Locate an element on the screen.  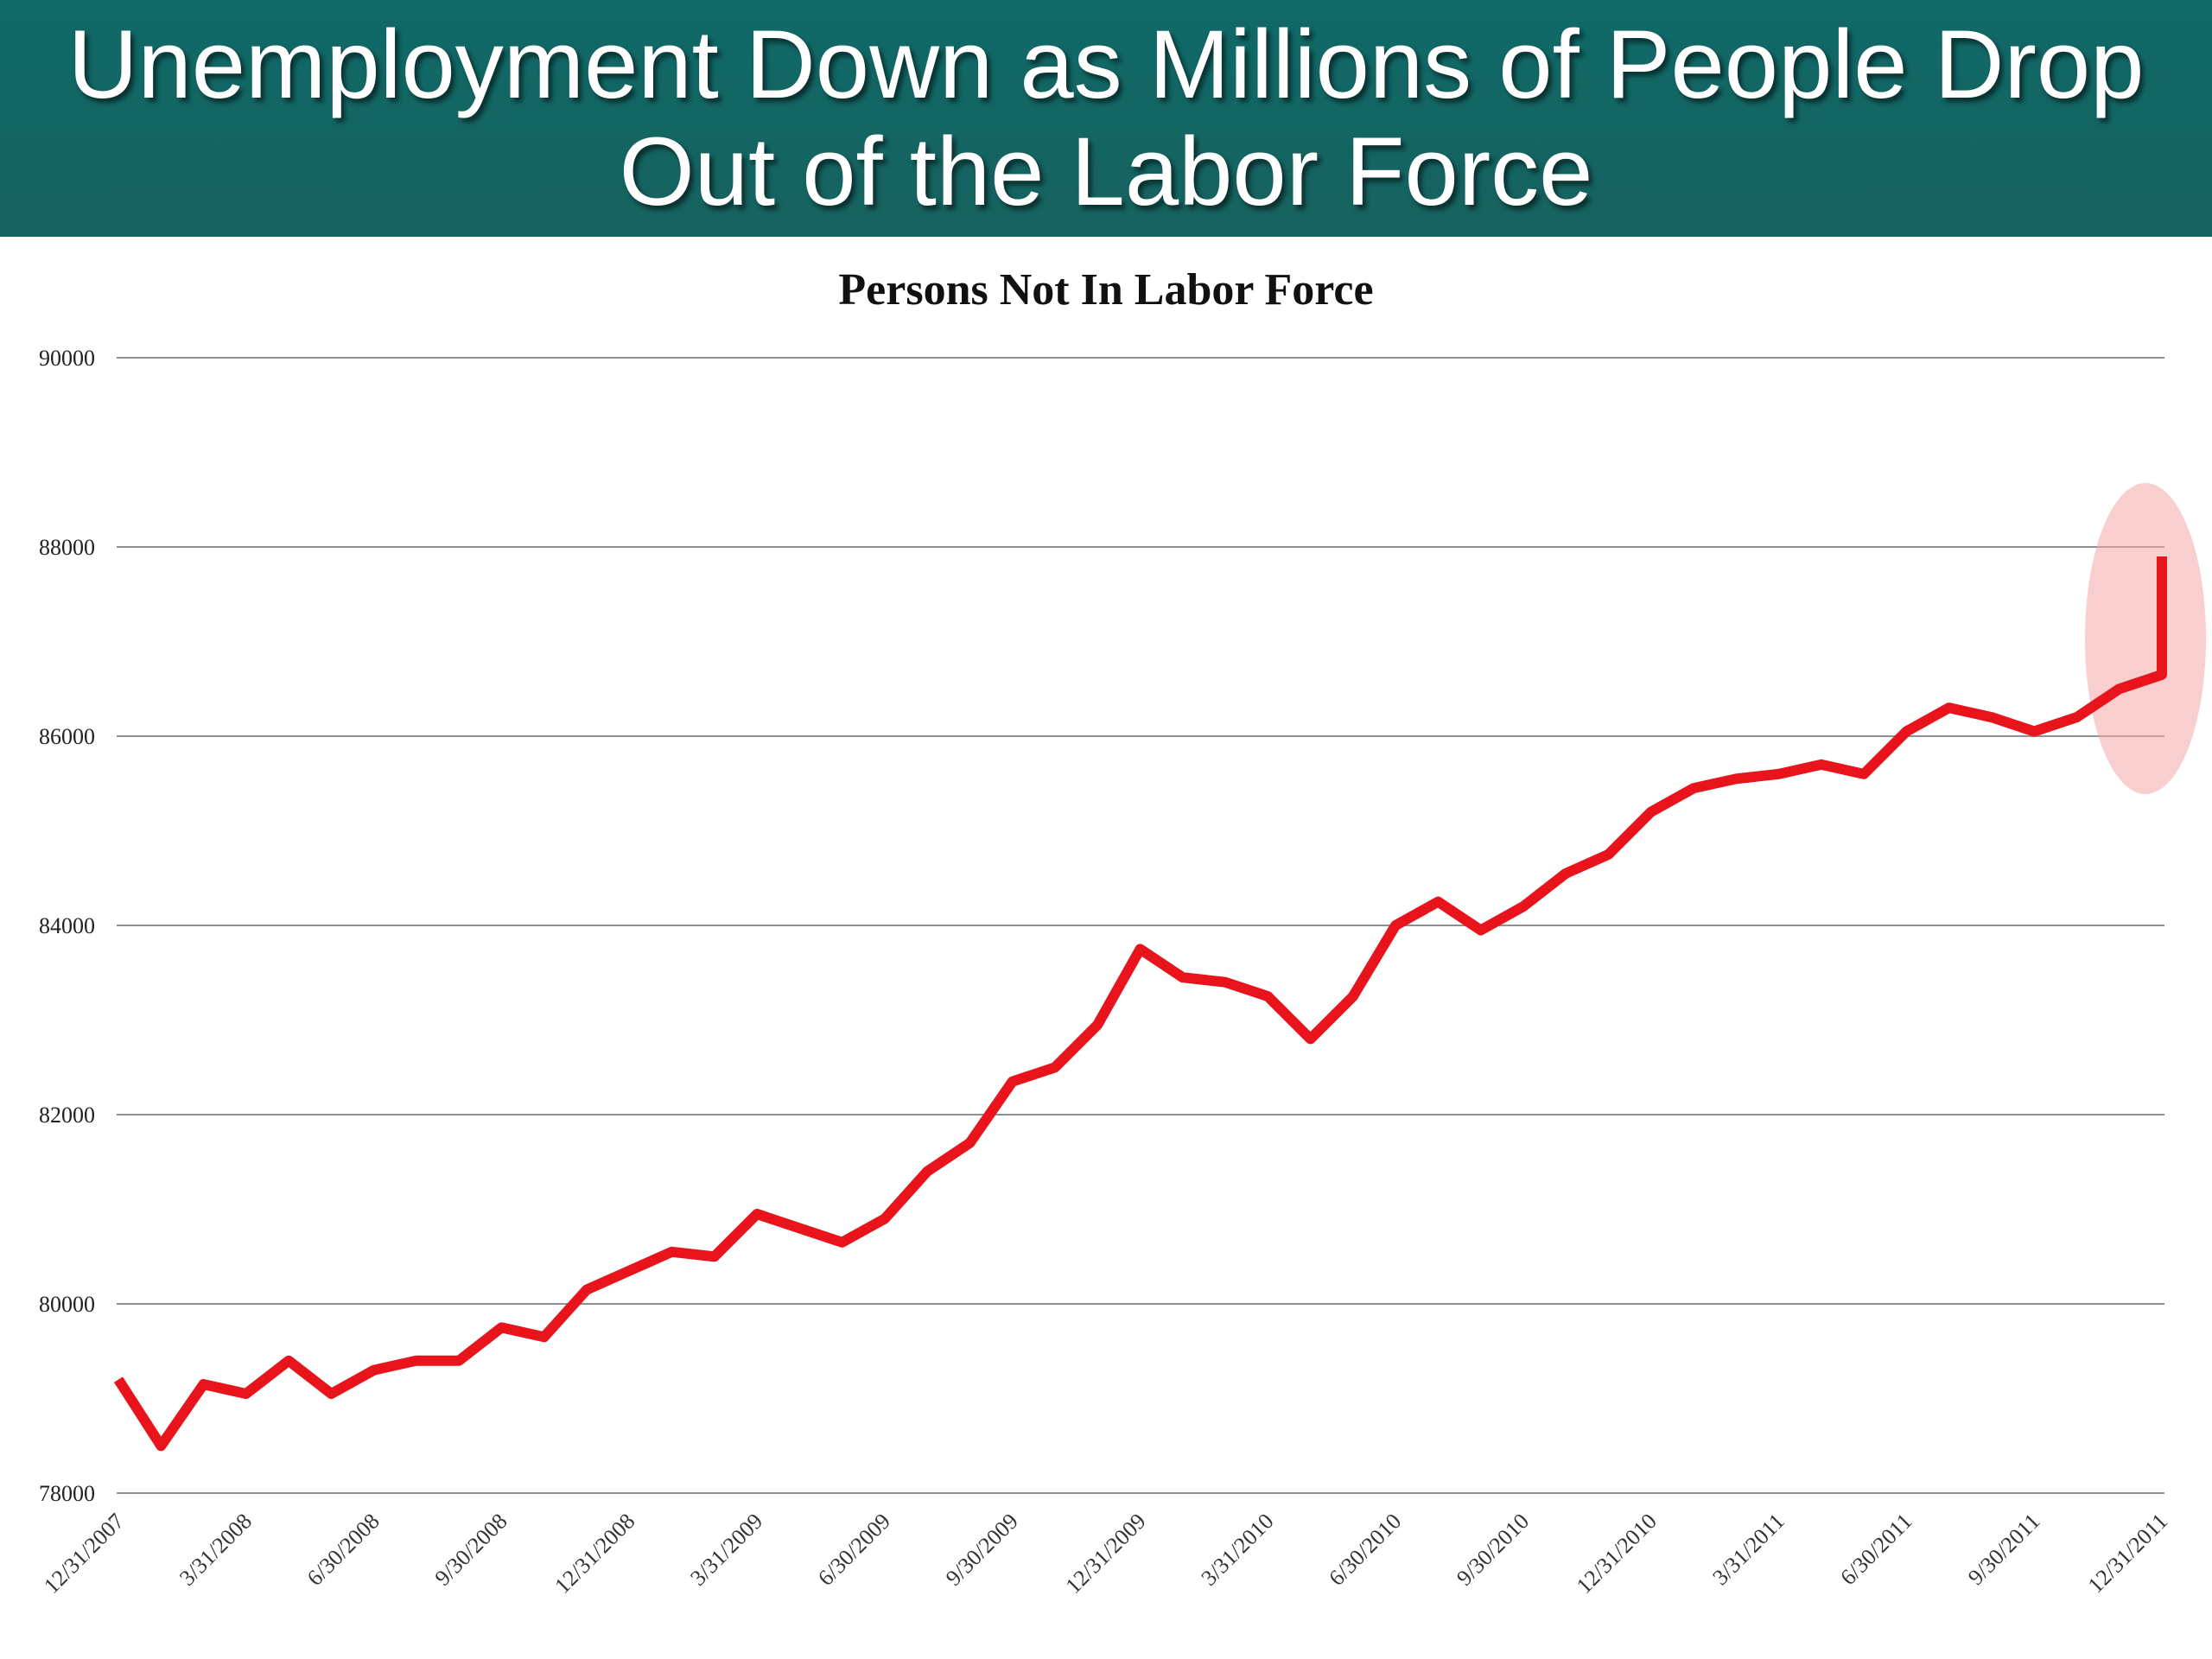
chart-title: Persons Not In Labor Force is located at coordinates (1105, 290).